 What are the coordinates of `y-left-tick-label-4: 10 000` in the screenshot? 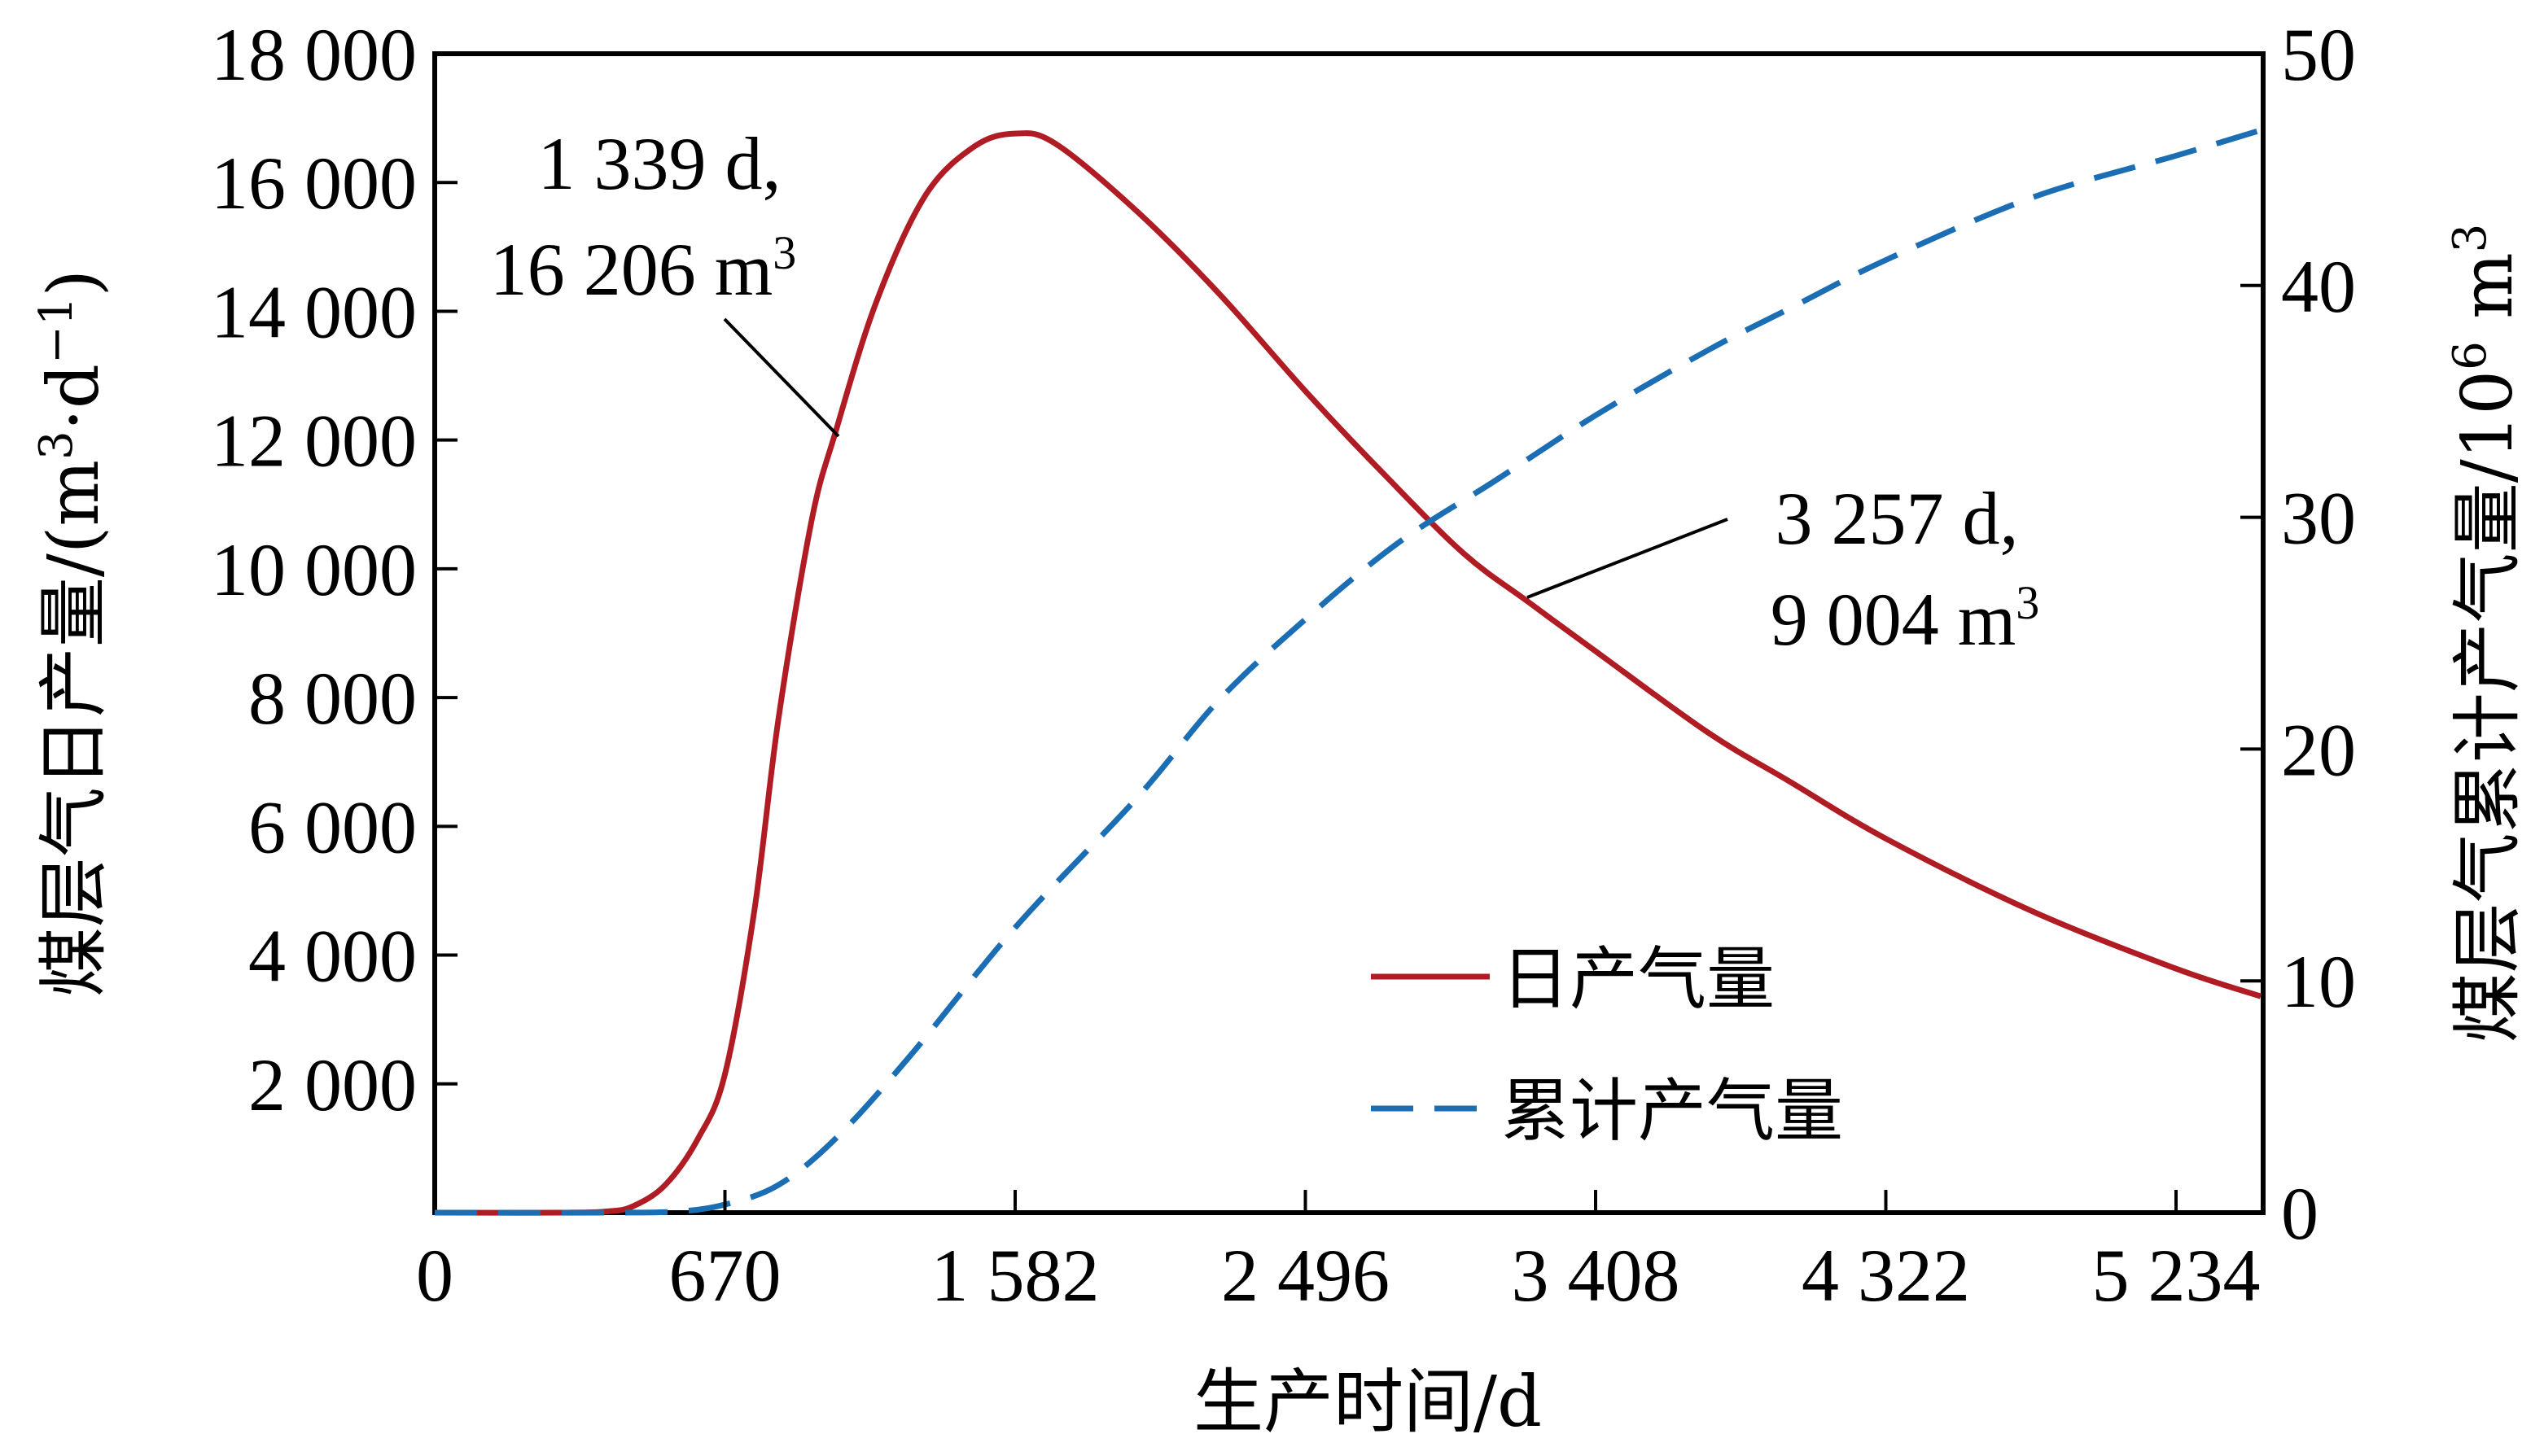 It's located at (314, 569).